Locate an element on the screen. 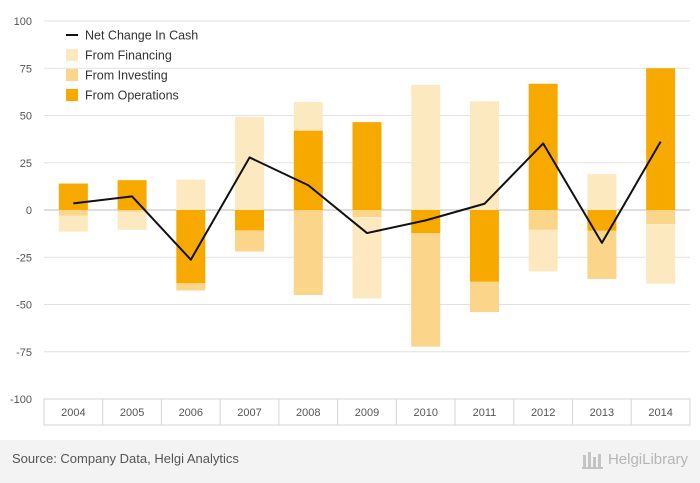  legend-label: From Operations is located at coordinates (132, 96).